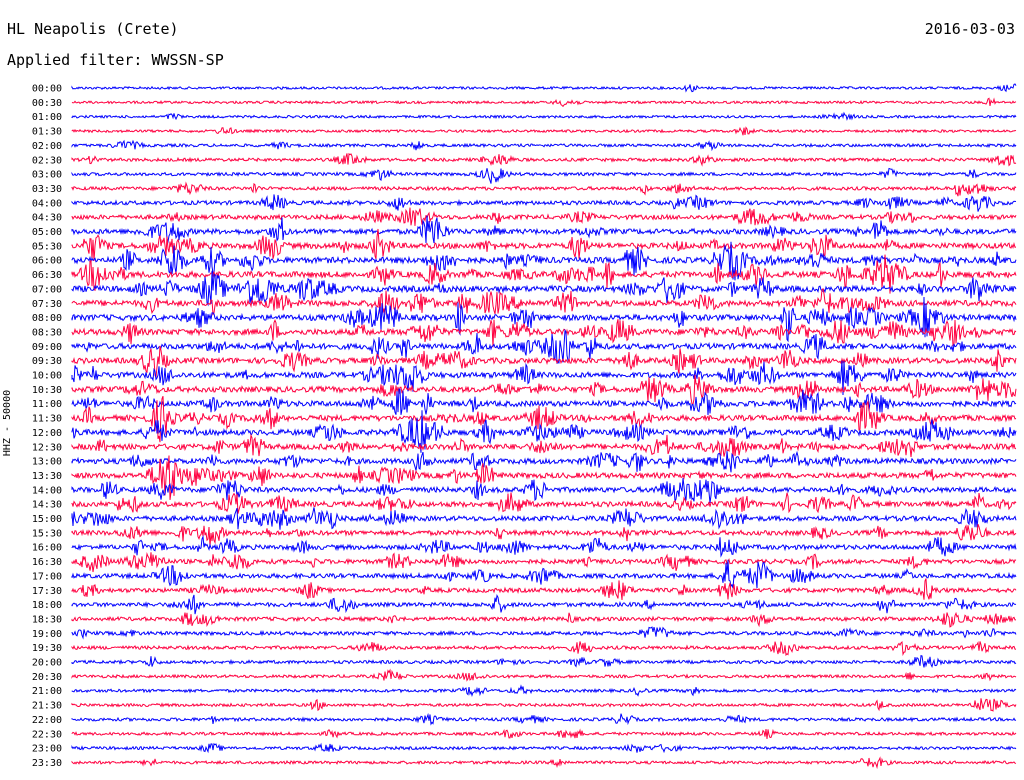 The height and width of the screenshot is (780, 1024). What do you see at coordinates (47, 648) in the screenshot?
I see `row-time-label: 19:30` at bounding box center [47, 648].